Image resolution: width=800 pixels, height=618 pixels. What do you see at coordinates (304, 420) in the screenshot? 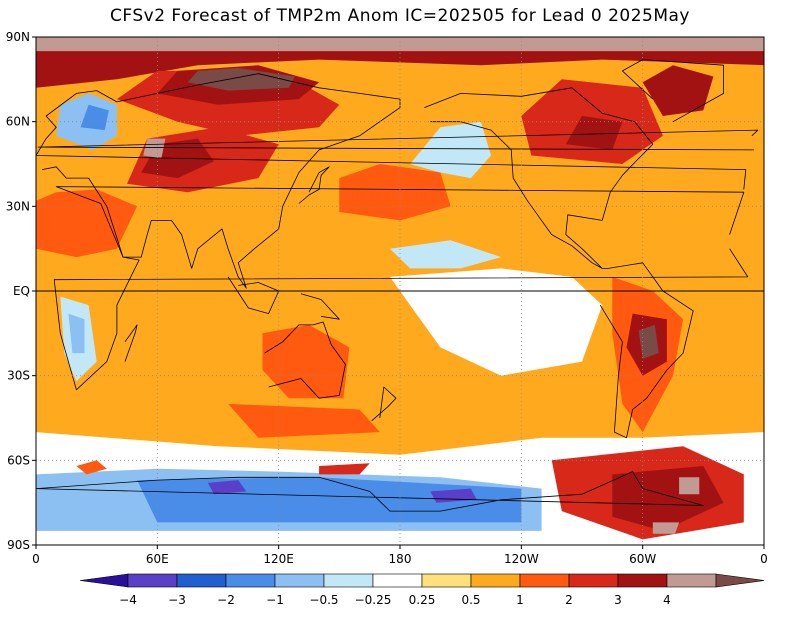
I see `anomaly-region-sindian-red` at bounding box center [304, 420].